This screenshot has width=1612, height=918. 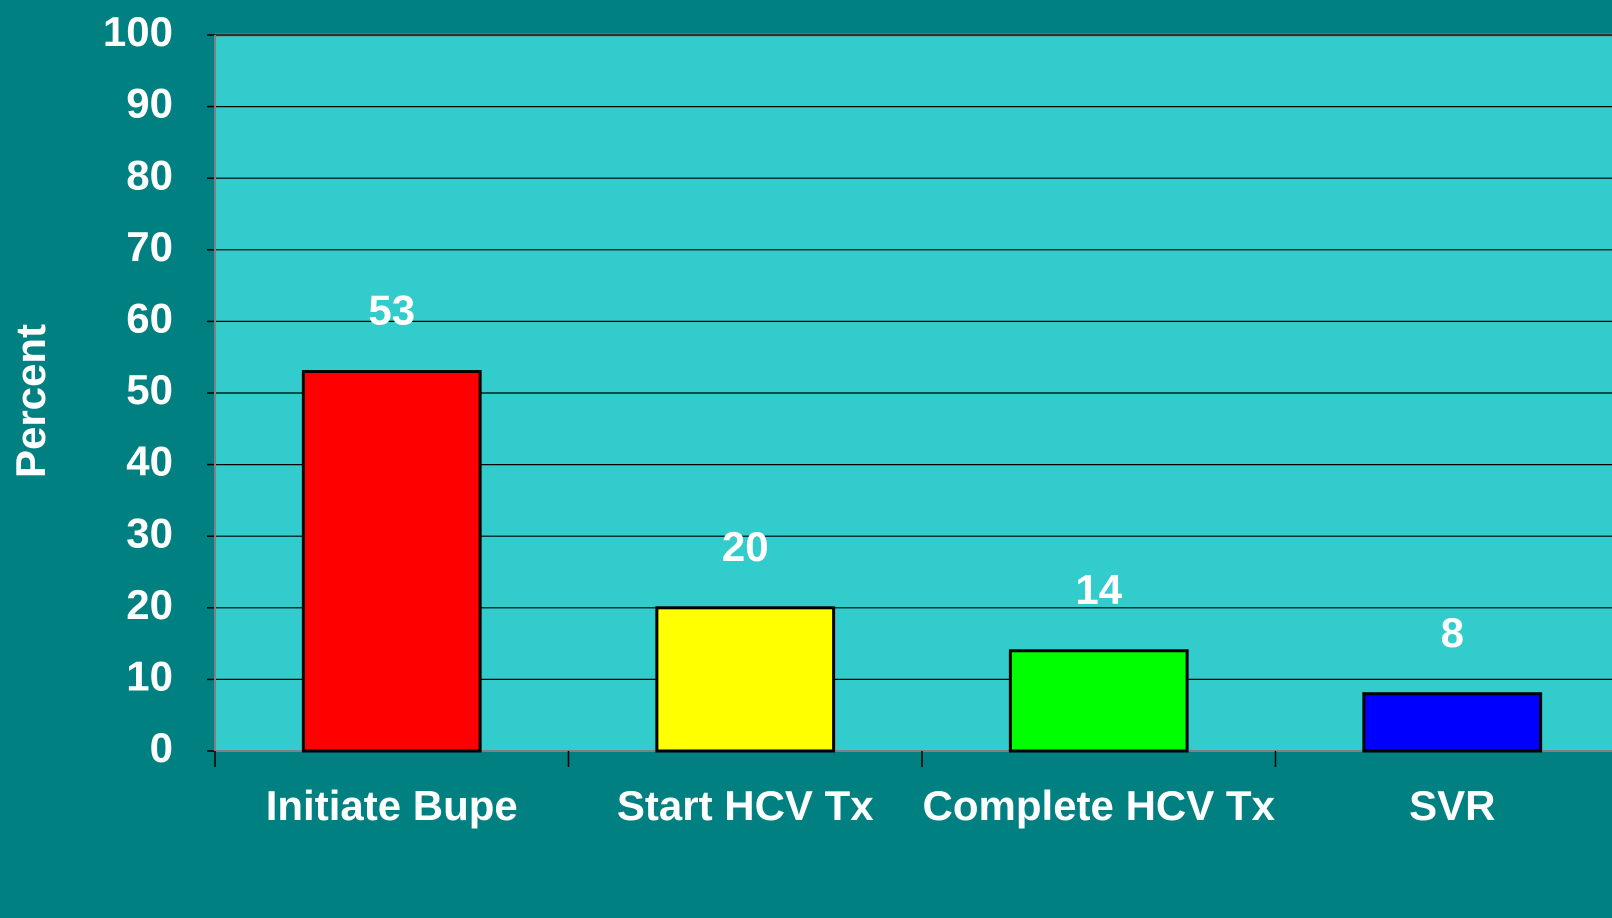 I want to click on x-tick-label: SVR, so click(x=1452, y=805).